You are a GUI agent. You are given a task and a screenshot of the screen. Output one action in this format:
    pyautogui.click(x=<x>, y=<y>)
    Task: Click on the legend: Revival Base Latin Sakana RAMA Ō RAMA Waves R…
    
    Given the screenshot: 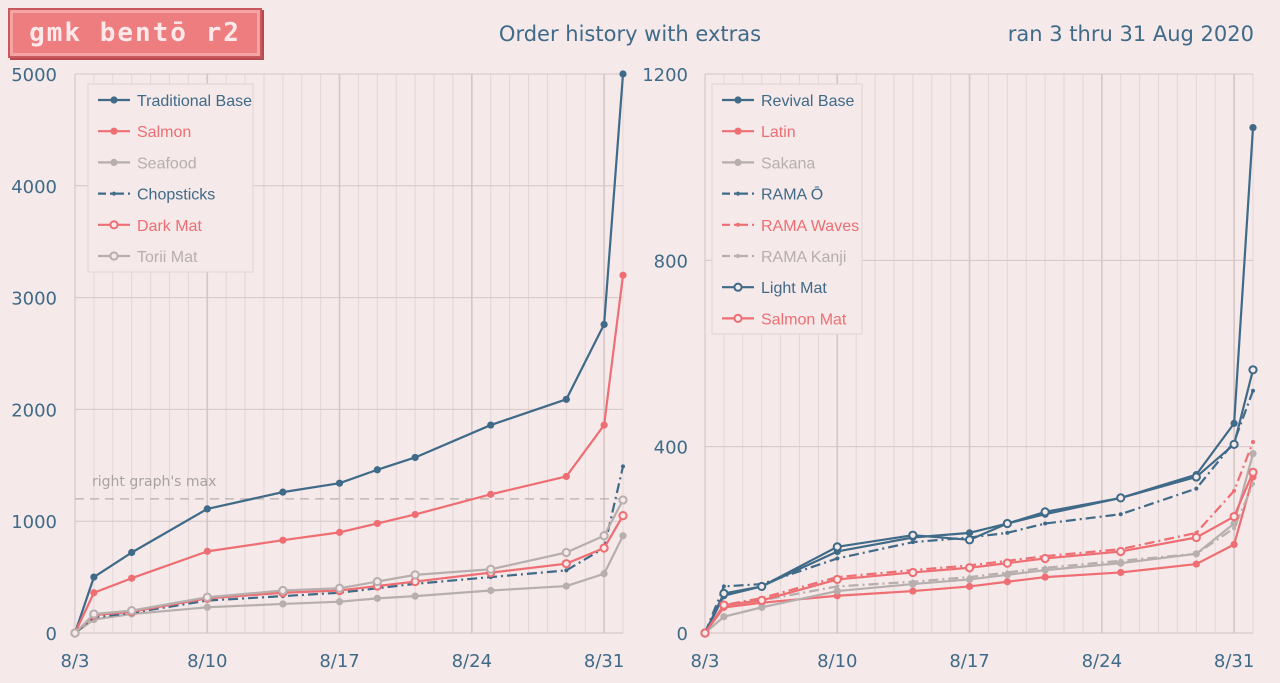 What is the action you would take?
    pyautogui.click(x=787, y=209)
    